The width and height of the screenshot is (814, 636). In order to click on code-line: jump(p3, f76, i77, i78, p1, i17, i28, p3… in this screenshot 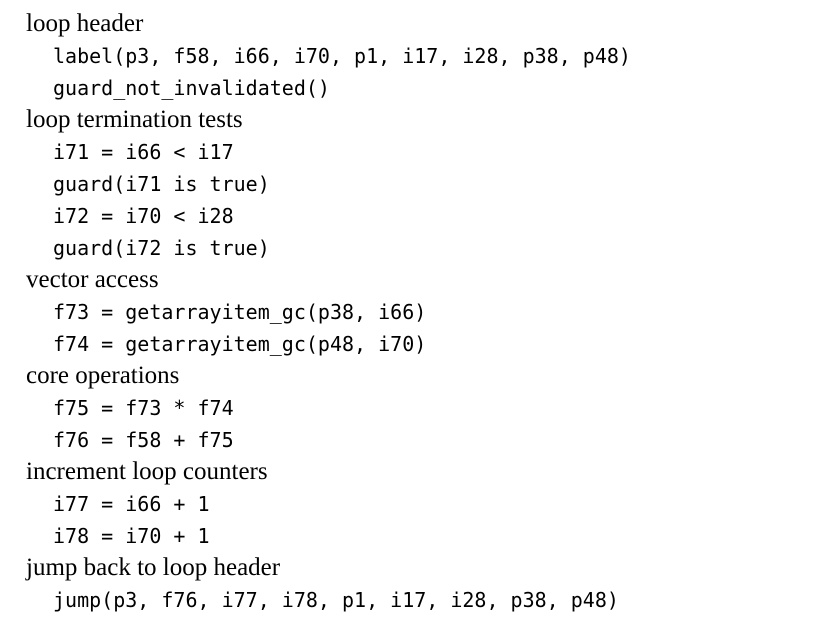, I will do `click(336, 600)`.